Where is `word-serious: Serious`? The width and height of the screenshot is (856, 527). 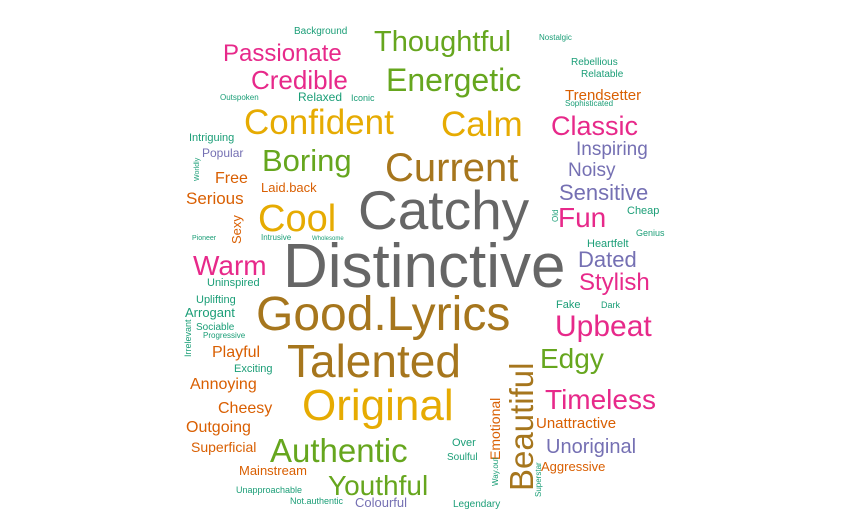 word-serious: Serious is located at coordinates (215, 198).